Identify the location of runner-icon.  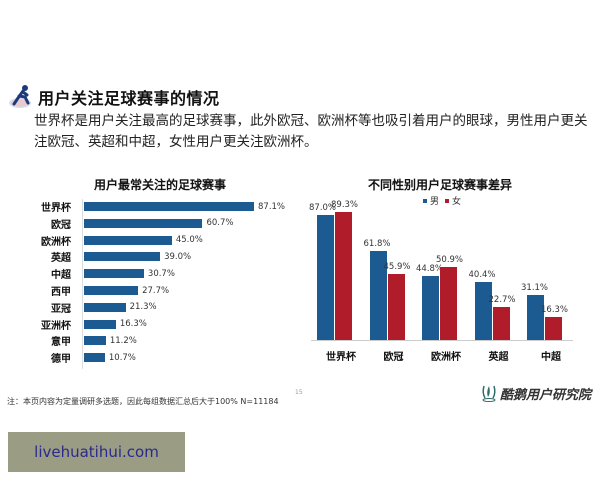
(21, 97).